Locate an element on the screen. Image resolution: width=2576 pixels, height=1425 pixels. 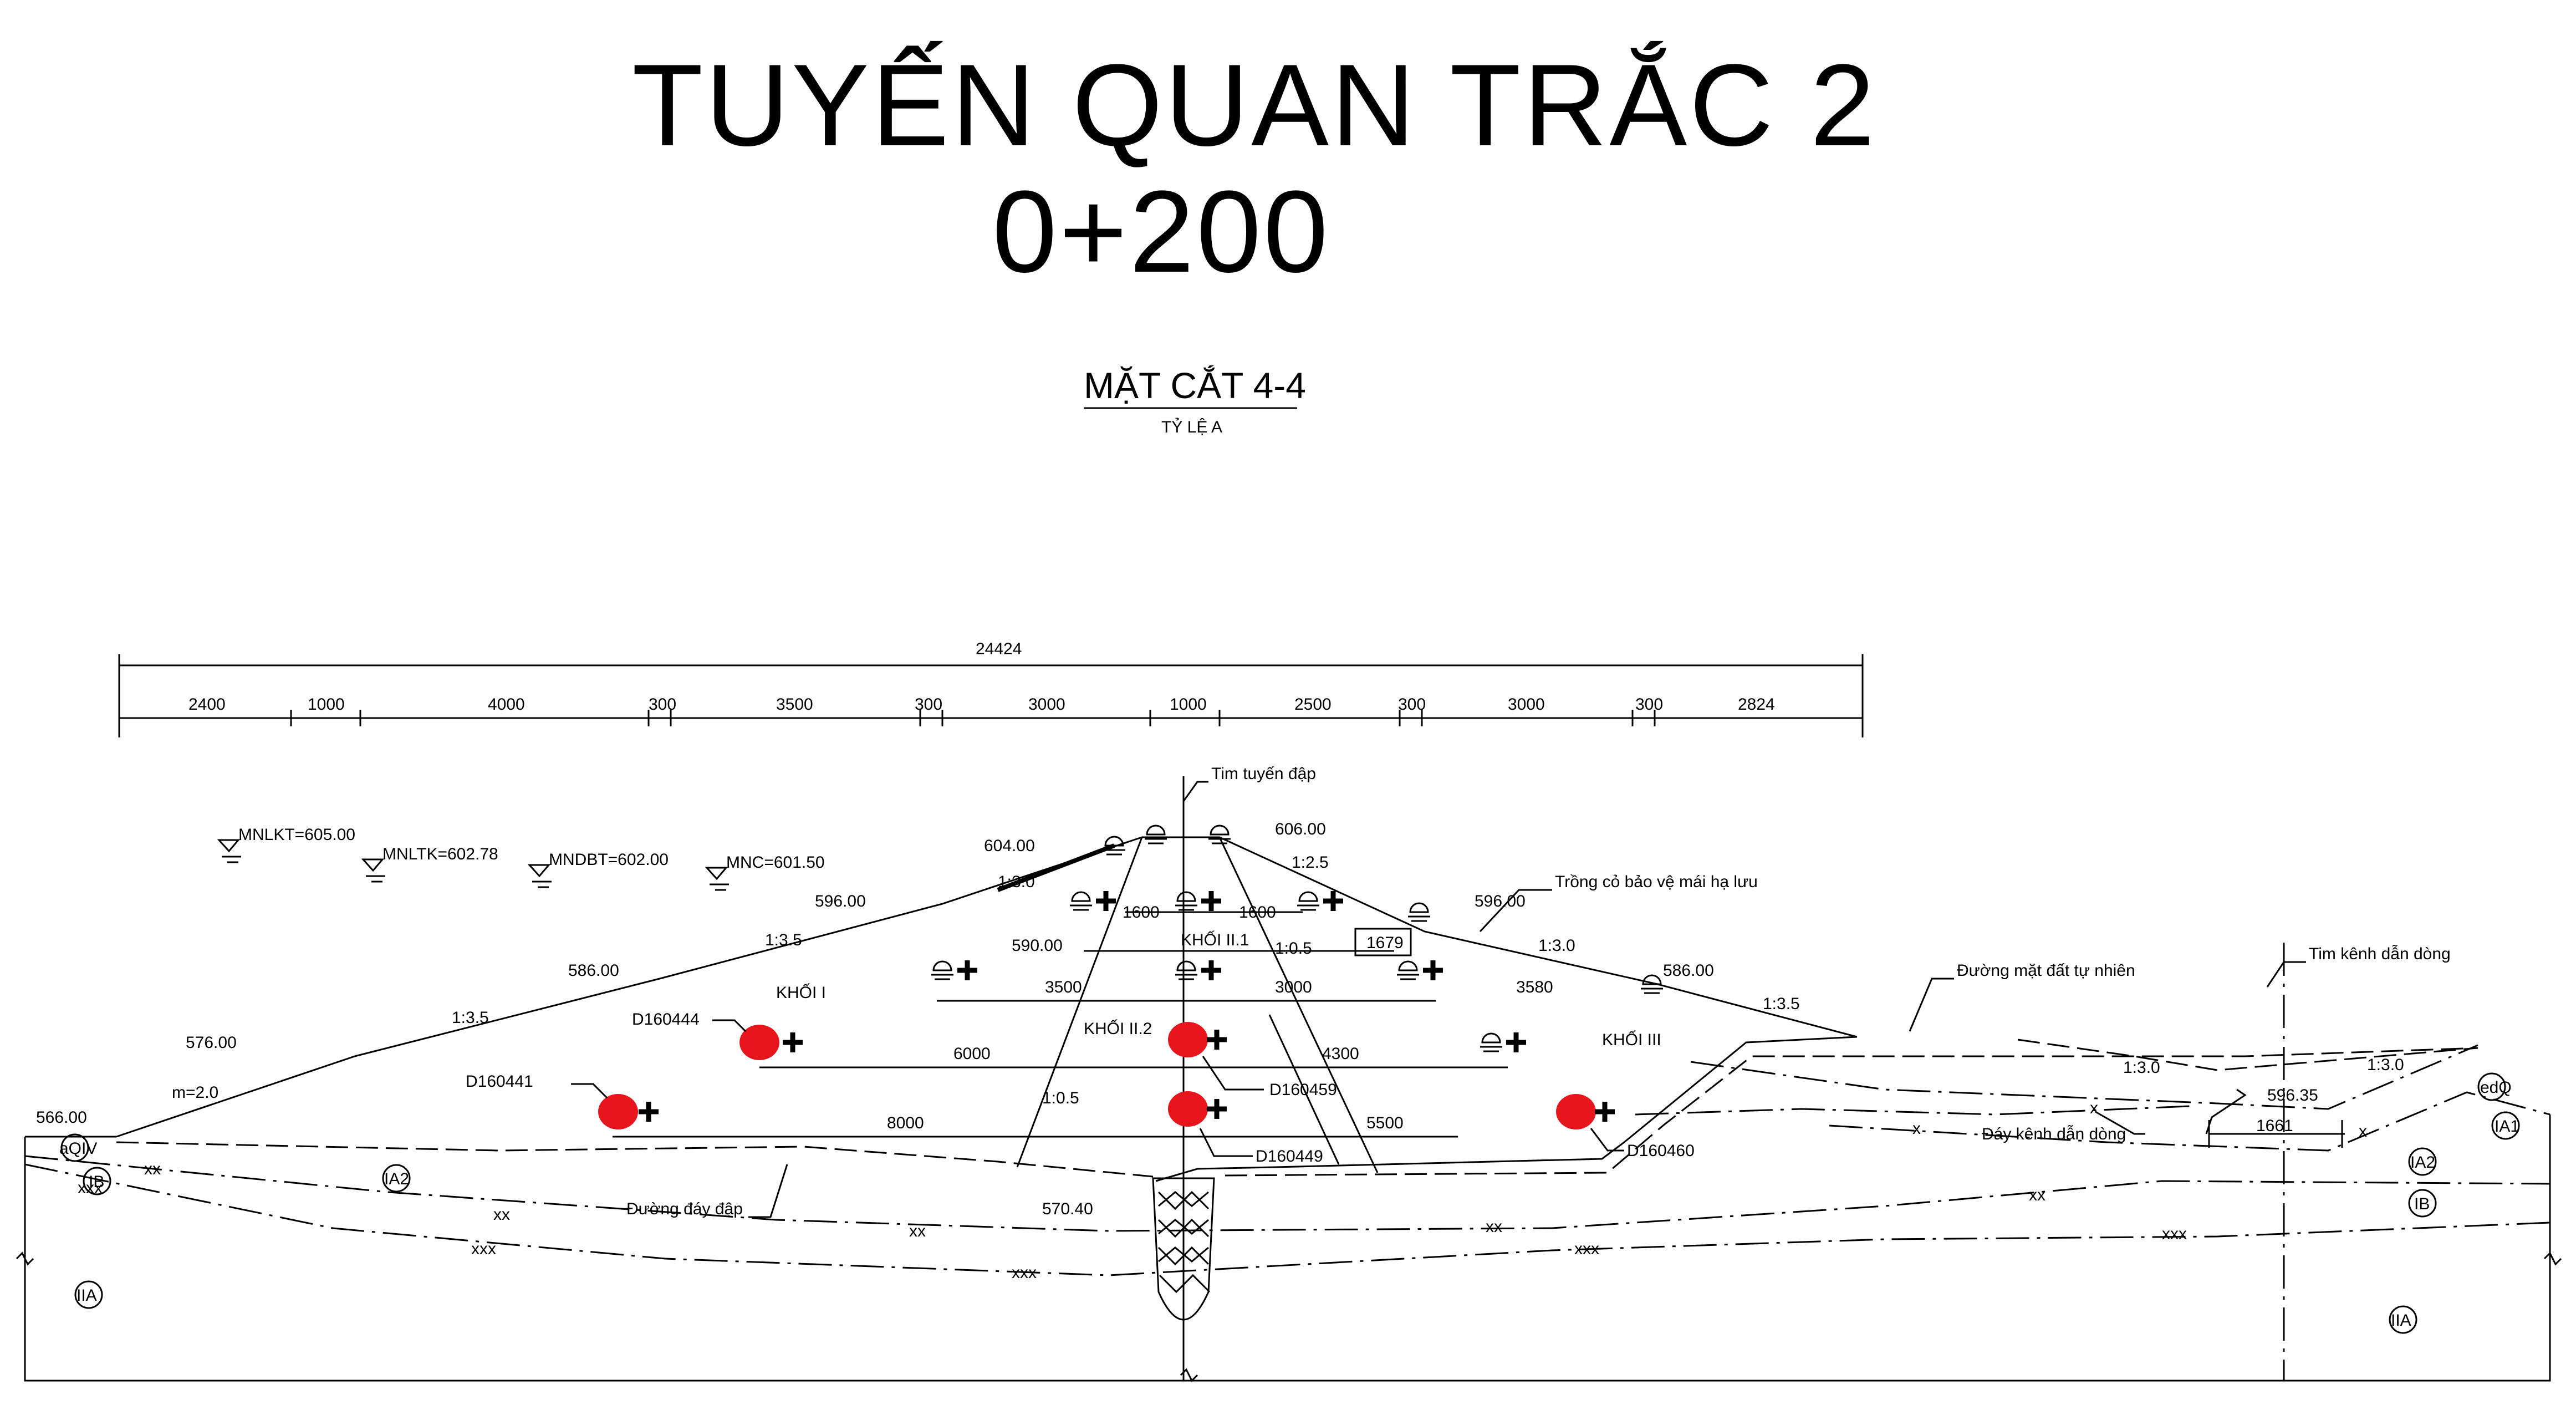
zone-khoi-2-1: KHỐI II.1 is located at coordinates (1215, 940).